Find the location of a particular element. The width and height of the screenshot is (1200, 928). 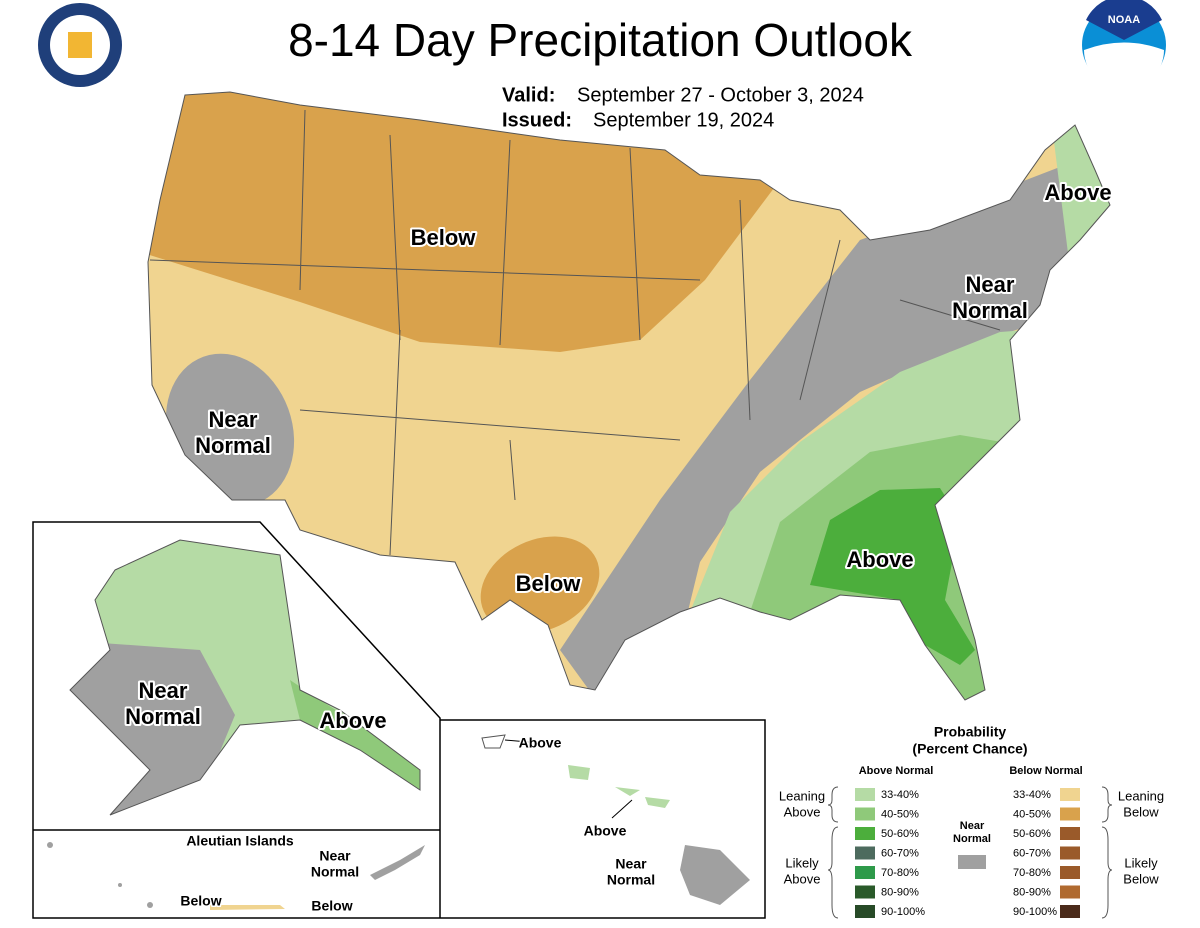

title: 8-14 Day Precipitation Outlook is located at coordinates (600, 40).